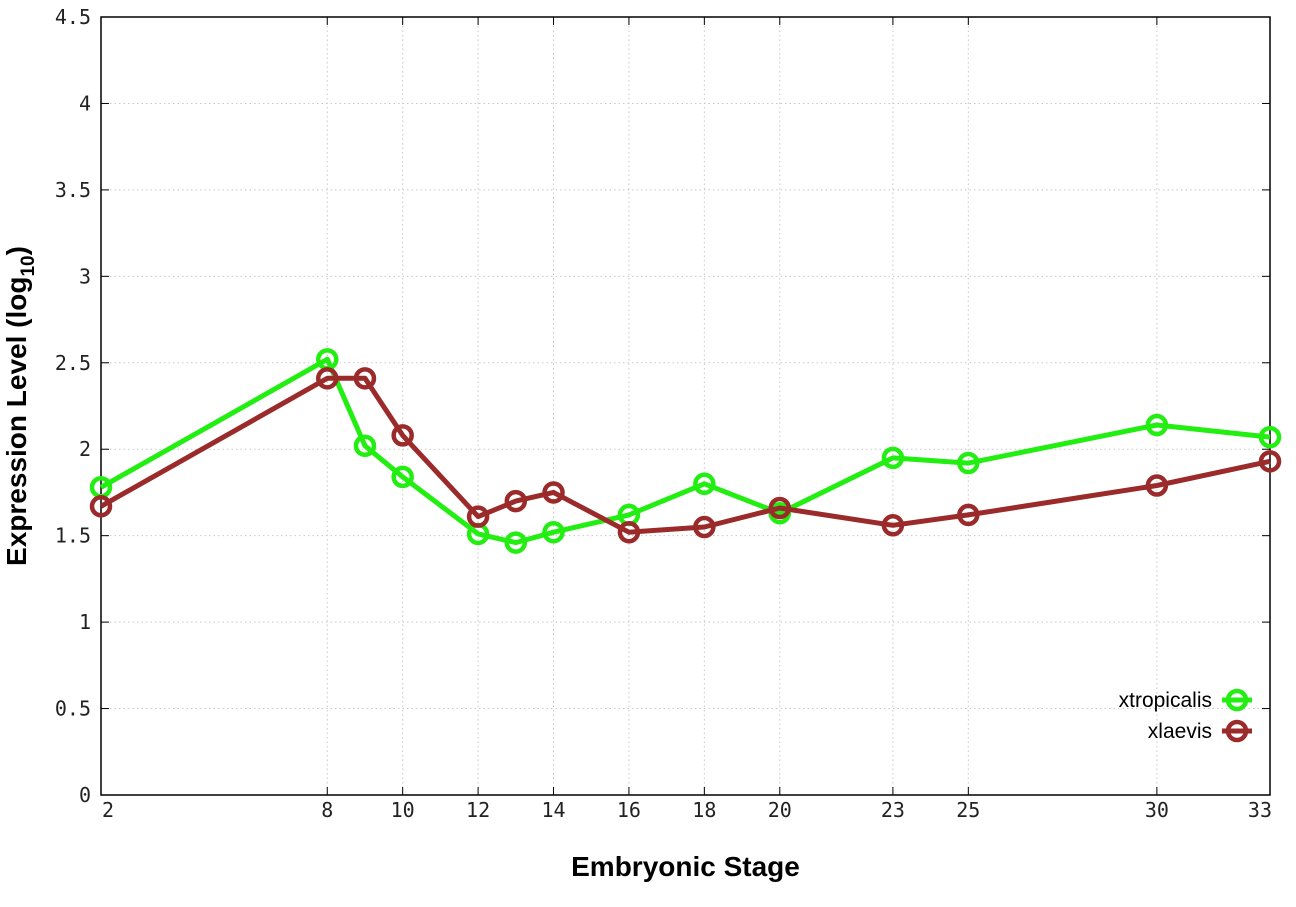  What do you see at coordinates (1165, 700) in the screenshot?
I see `legend-label: xtropicalis` at bounding box center [1165, 700].